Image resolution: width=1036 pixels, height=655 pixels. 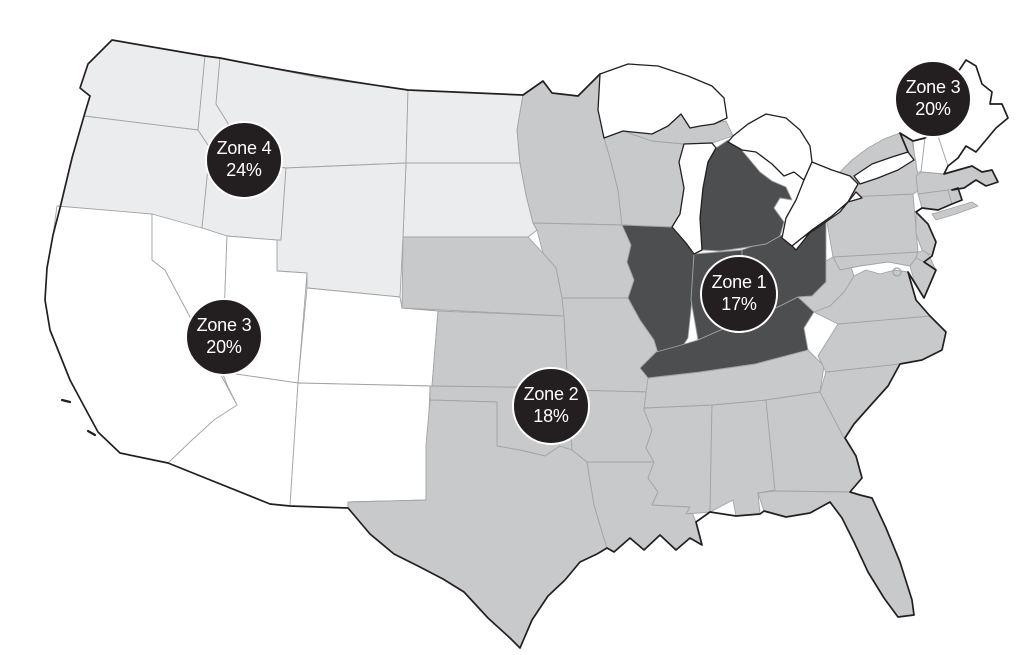 I want to click on state-north-carolina, so click(x=882, y=344).